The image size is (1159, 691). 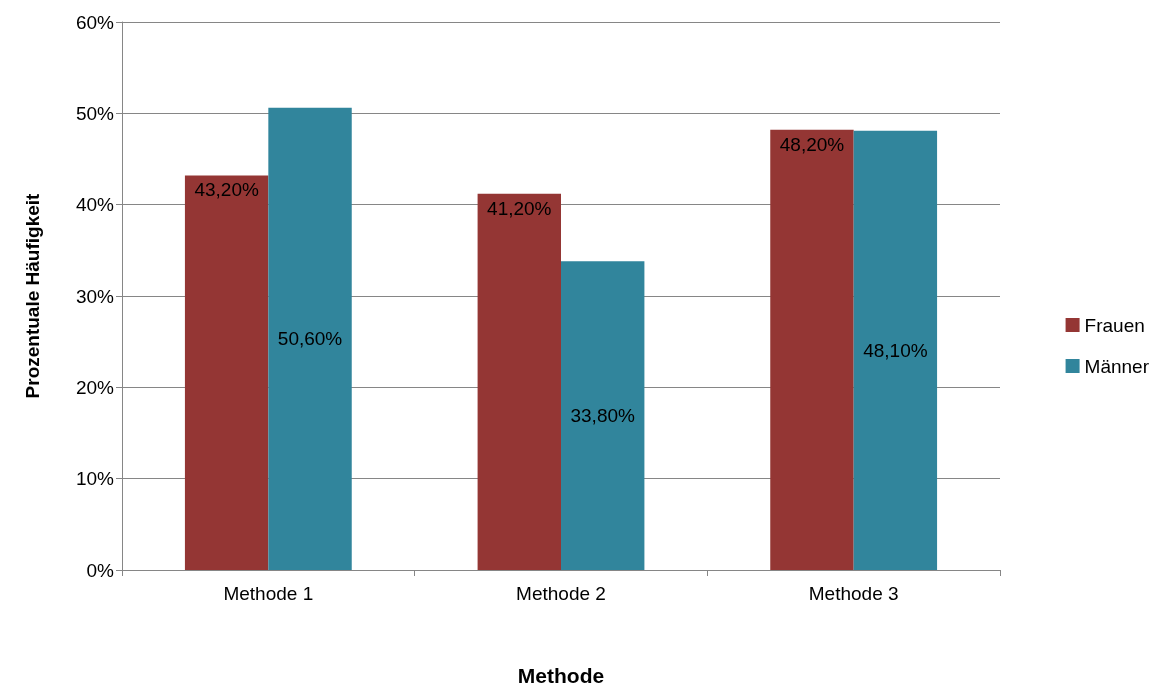 What do you see at coordinates (1117, 366) in the screenshot?
I see `legend-label: Männer` at bounding box center [1117, 366].